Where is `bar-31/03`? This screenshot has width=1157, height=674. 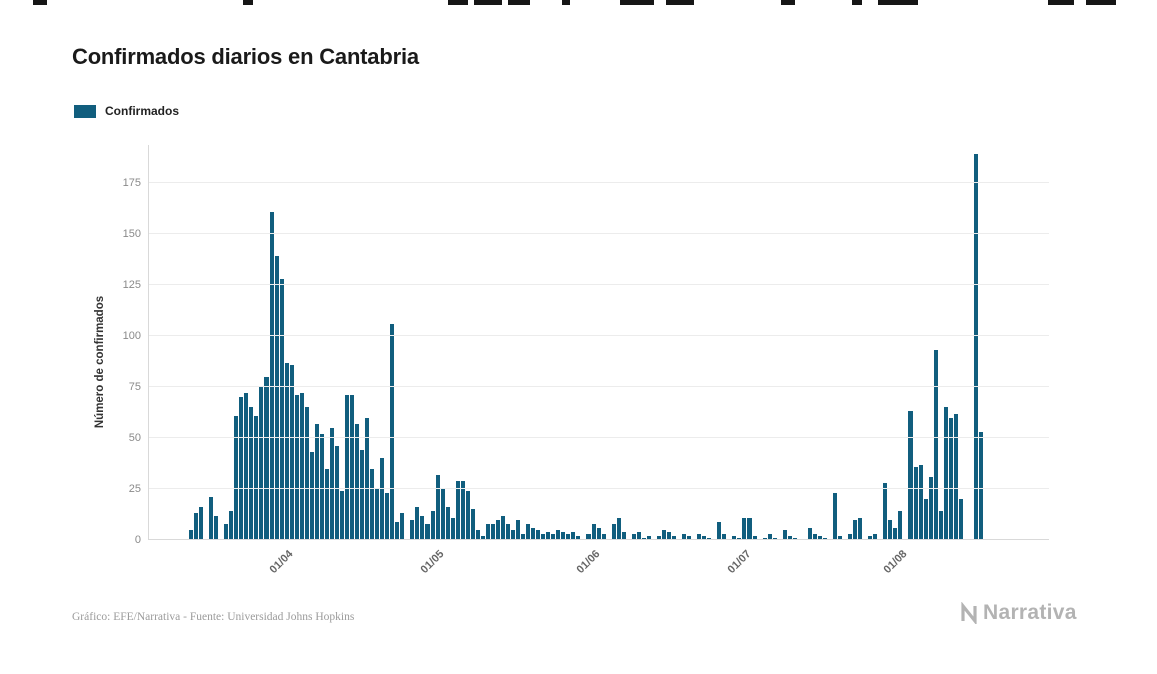 bar-31/03 is located at coordinates (281, 409).